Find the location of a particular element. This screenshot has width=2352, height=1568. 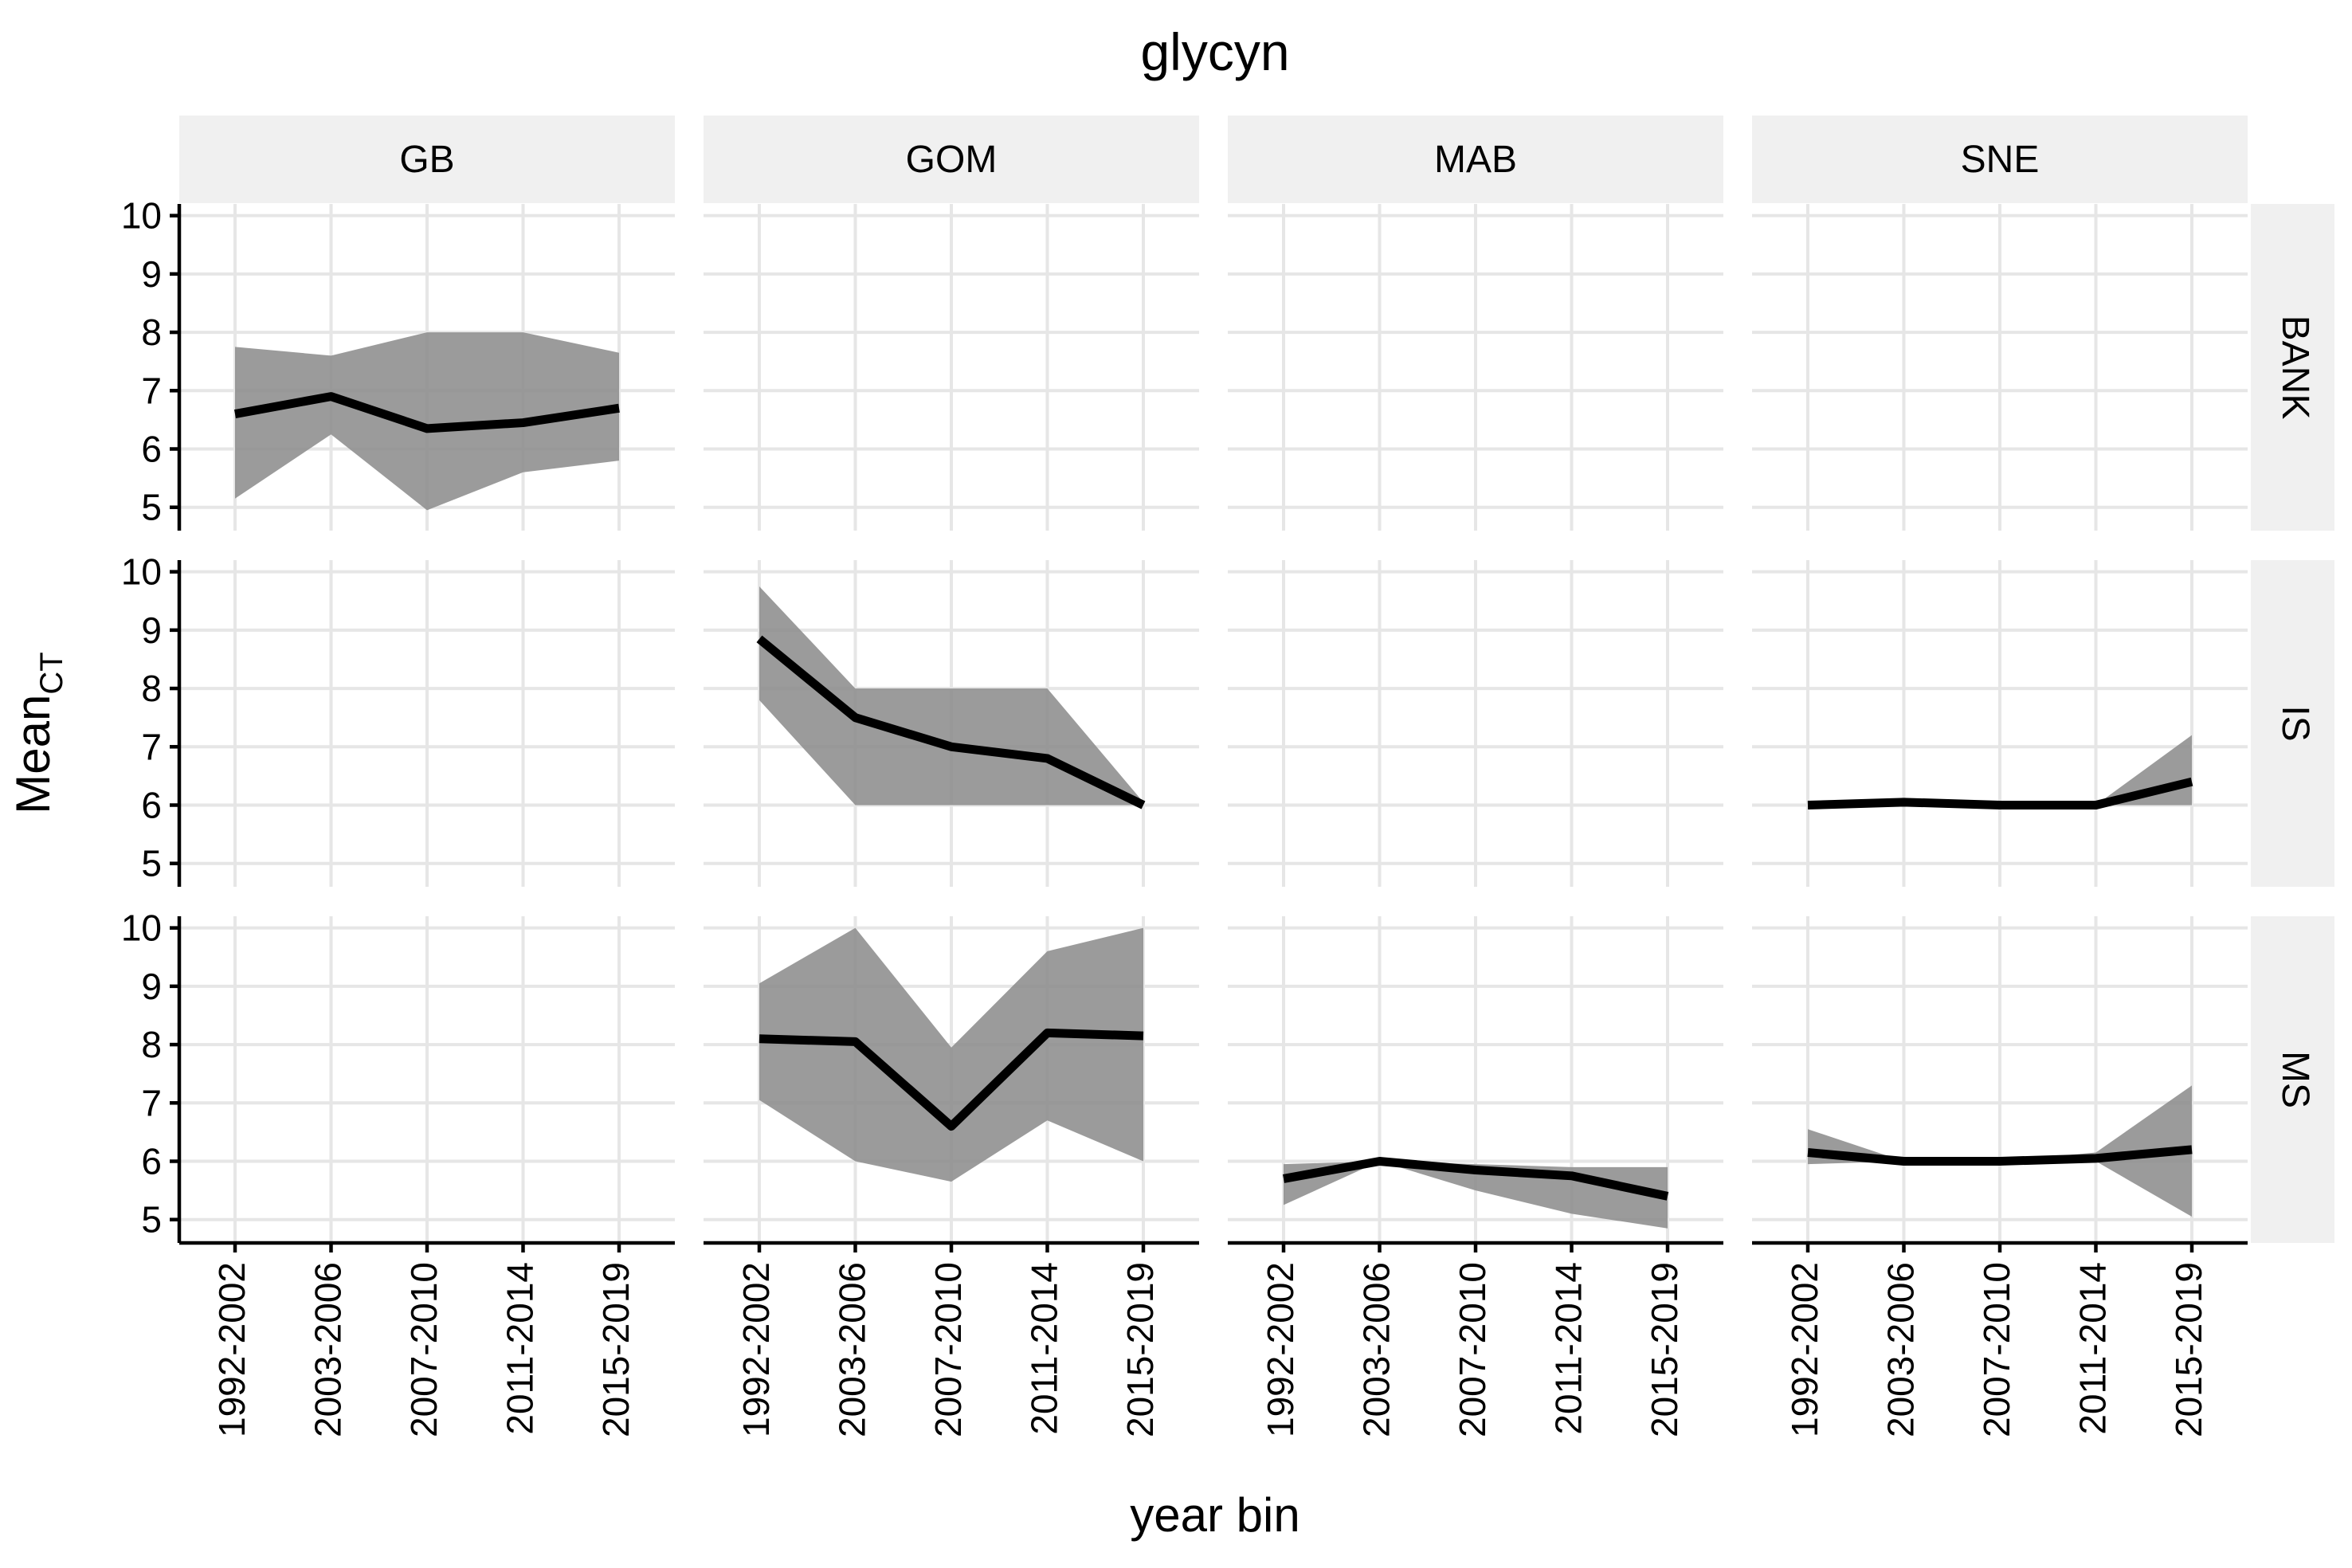

strip-sne is located at coordinates (2000, 159).